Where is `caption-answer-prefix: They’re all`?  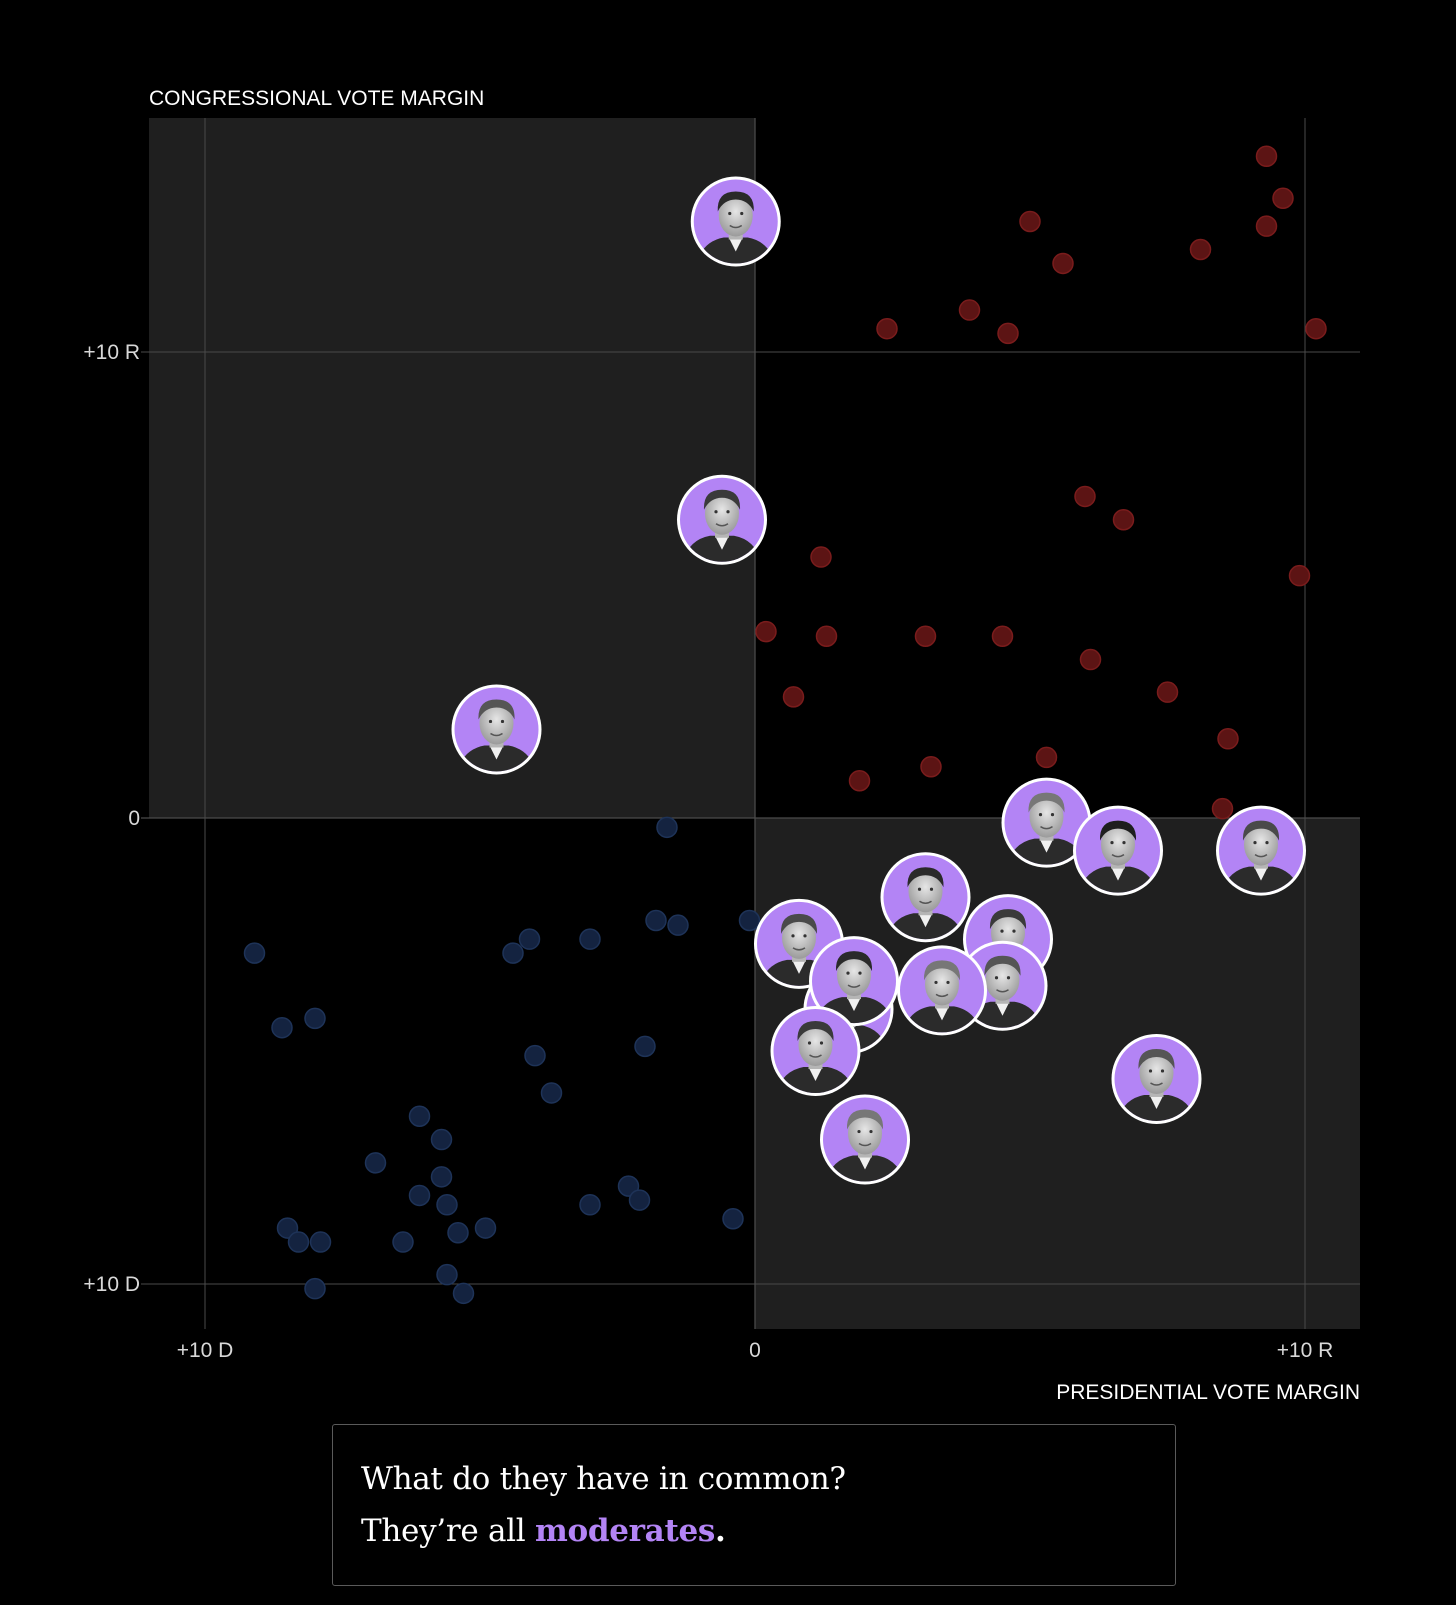
caption-answer-prefix: They’re all is located at coordinates (448, 1531).